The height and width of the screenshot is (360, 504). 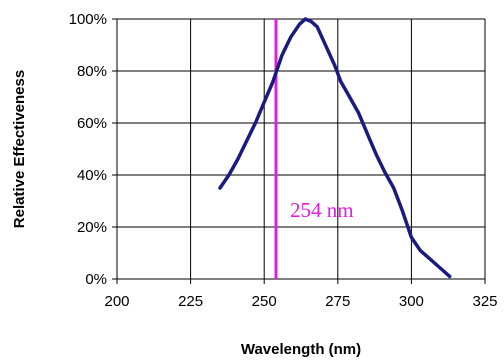 What do you see at coordinates (190, 301) in the screenshot?
I see `x-tick-label: 225` at bounding box center [190, 301].